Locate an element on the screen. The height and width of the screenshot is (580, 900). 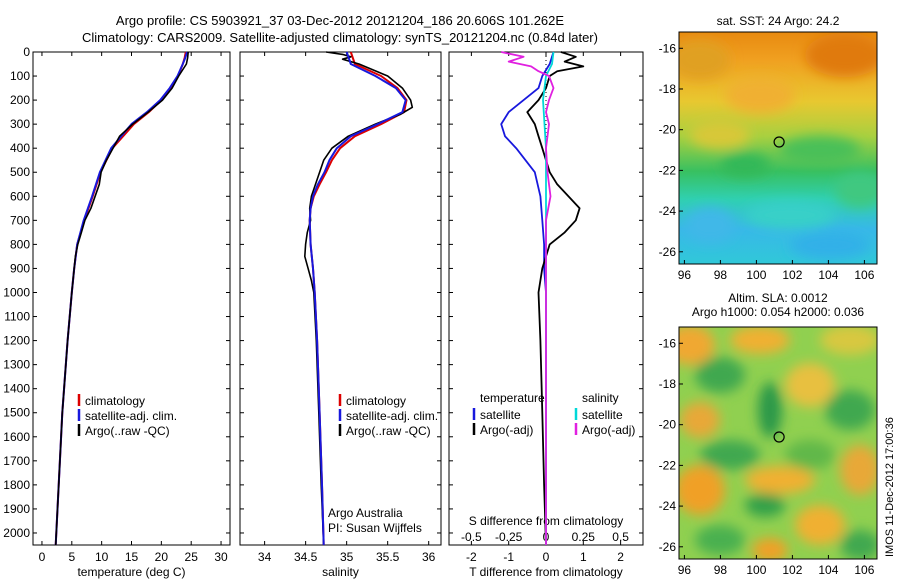
depth-tick-label: 500 is located at coordinates (20, 172).